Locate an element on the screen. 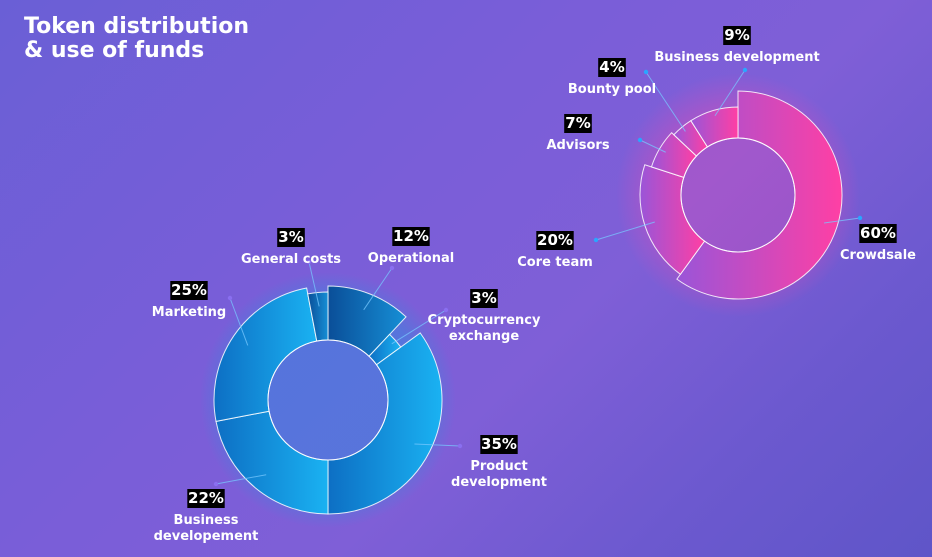  leader-dot-marketing is located at coordinates (230, 298).